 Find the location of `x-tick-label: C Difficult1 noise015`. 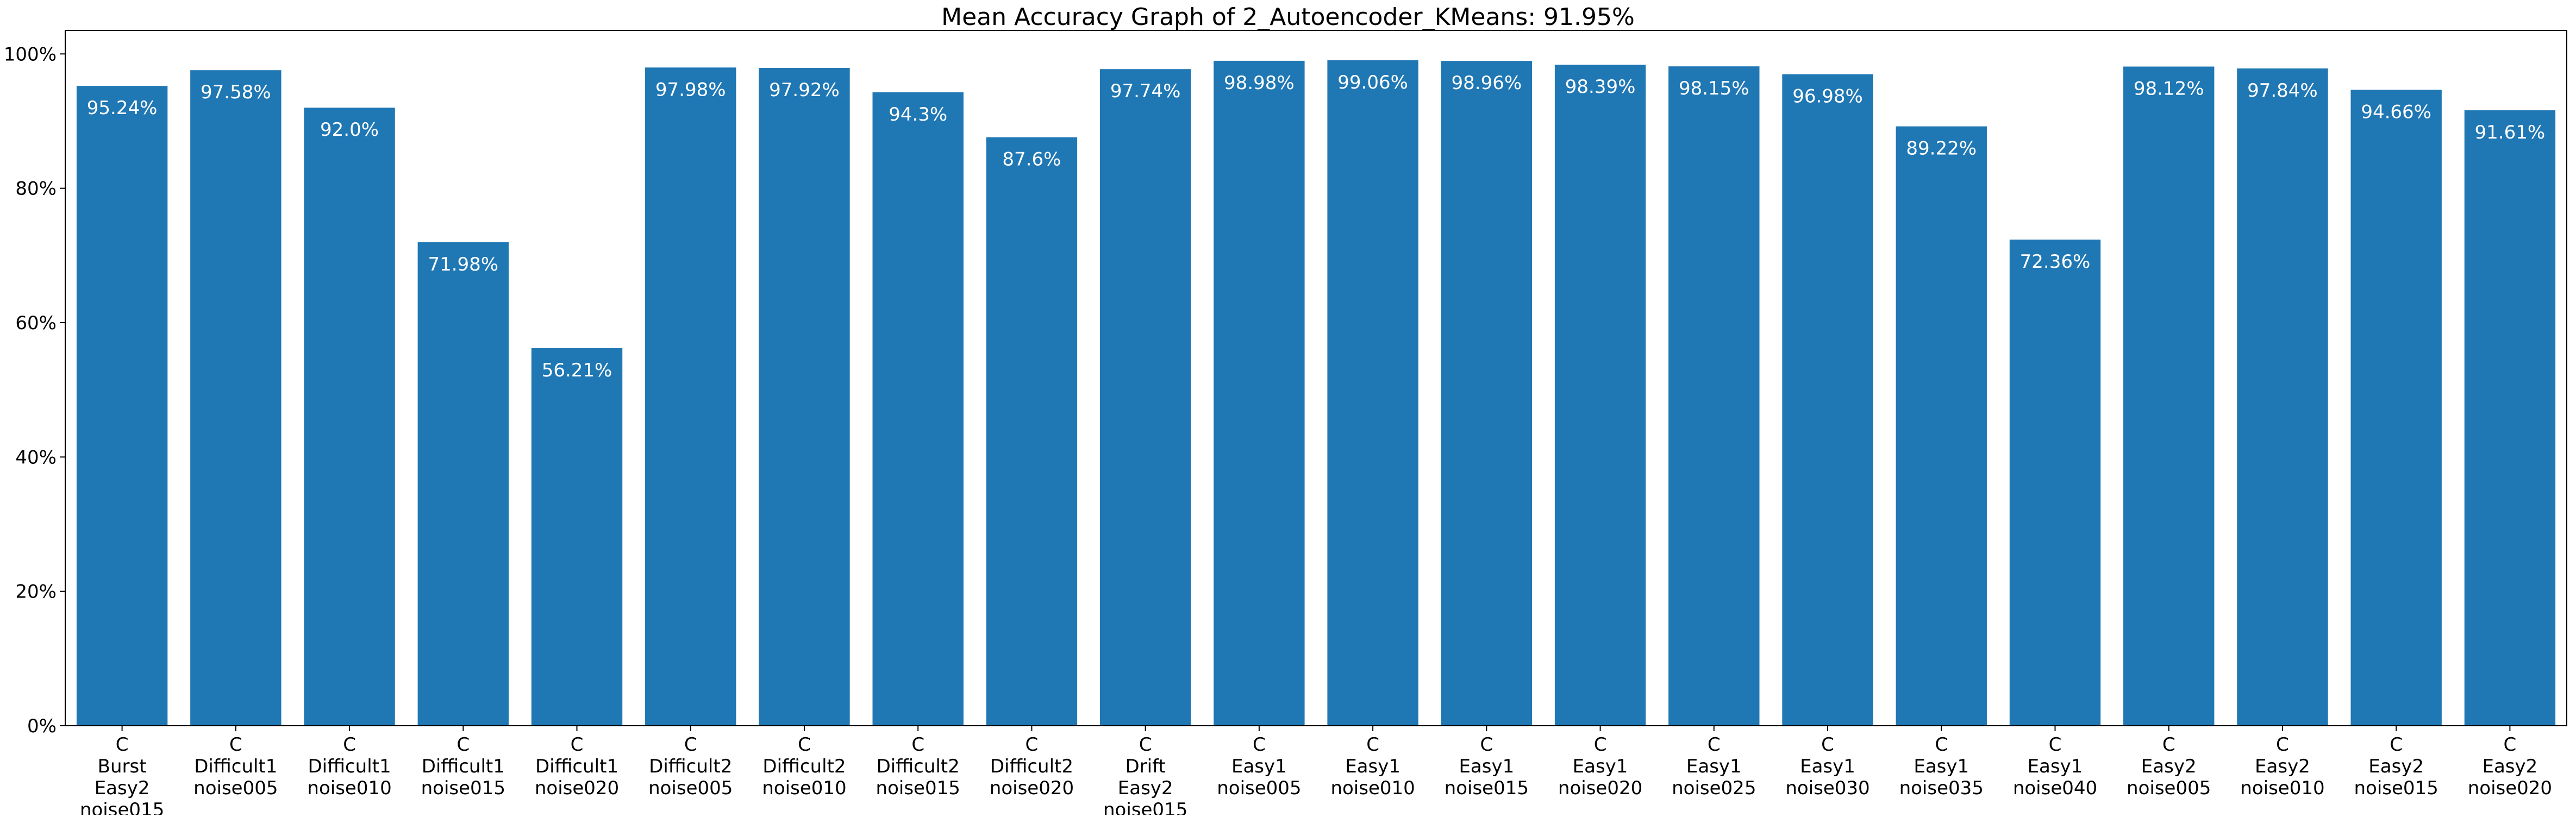

x-tick-label: C Difficult1 noise015 is located at coordinates (463, 766).